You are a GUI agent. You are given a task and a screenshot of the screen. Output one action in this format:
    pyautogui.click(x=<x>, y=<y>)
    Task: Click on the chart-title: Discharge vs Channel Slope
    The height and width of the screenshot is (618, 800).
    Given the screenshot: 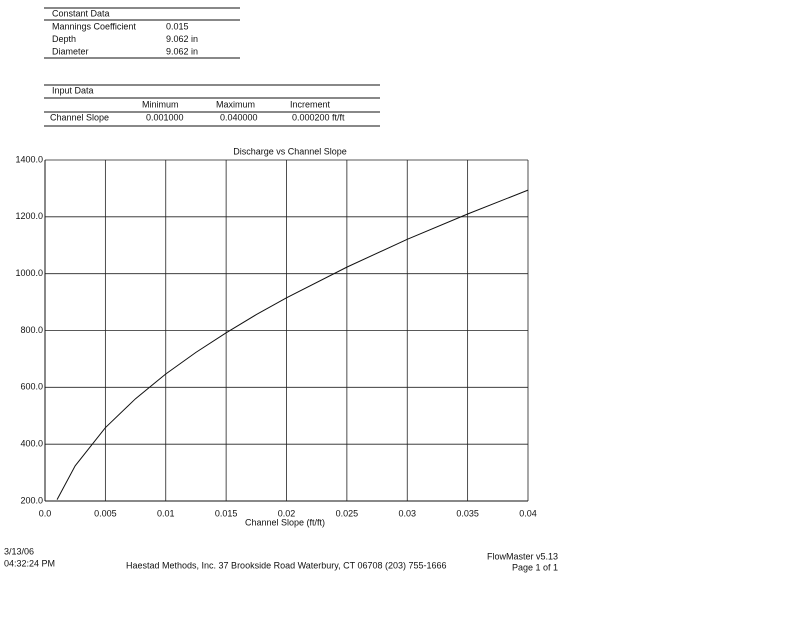 What is the action you would take?
    pyautogui.click(x=290, y=151)
    